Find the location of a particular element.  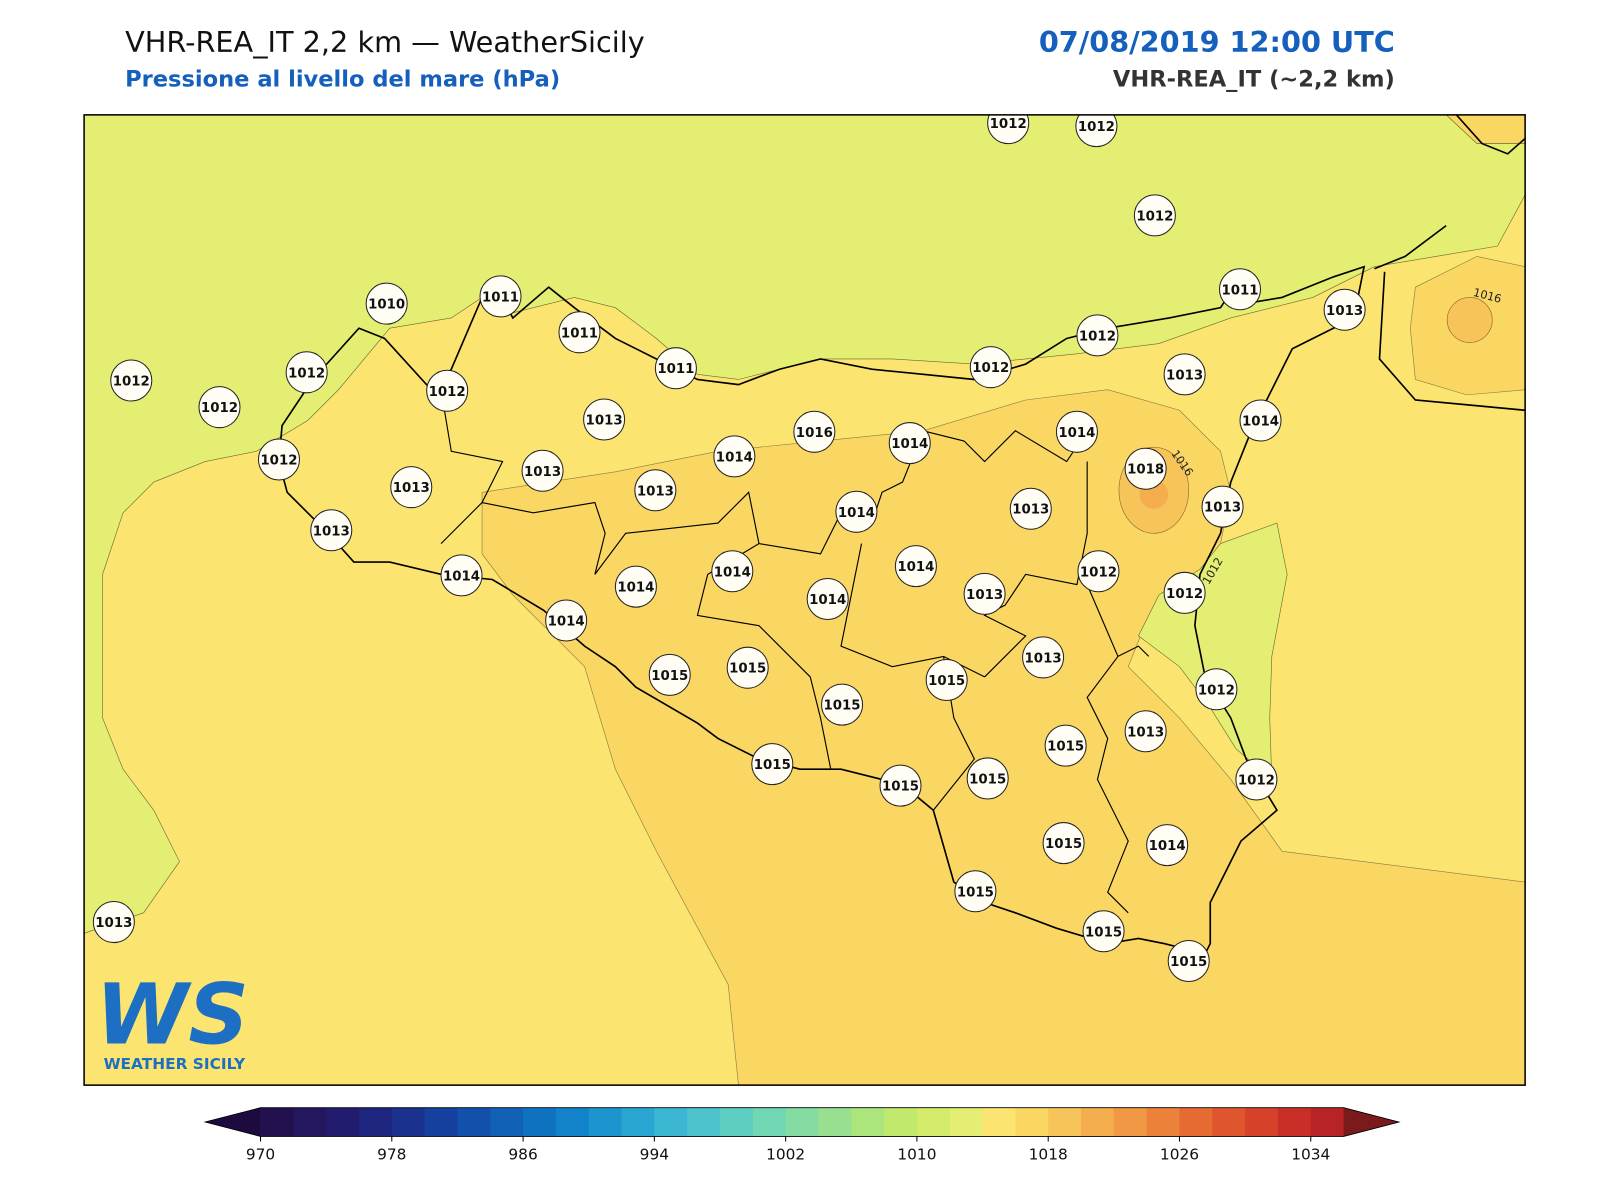

station: 1016 is located at coordinates (814, 431).